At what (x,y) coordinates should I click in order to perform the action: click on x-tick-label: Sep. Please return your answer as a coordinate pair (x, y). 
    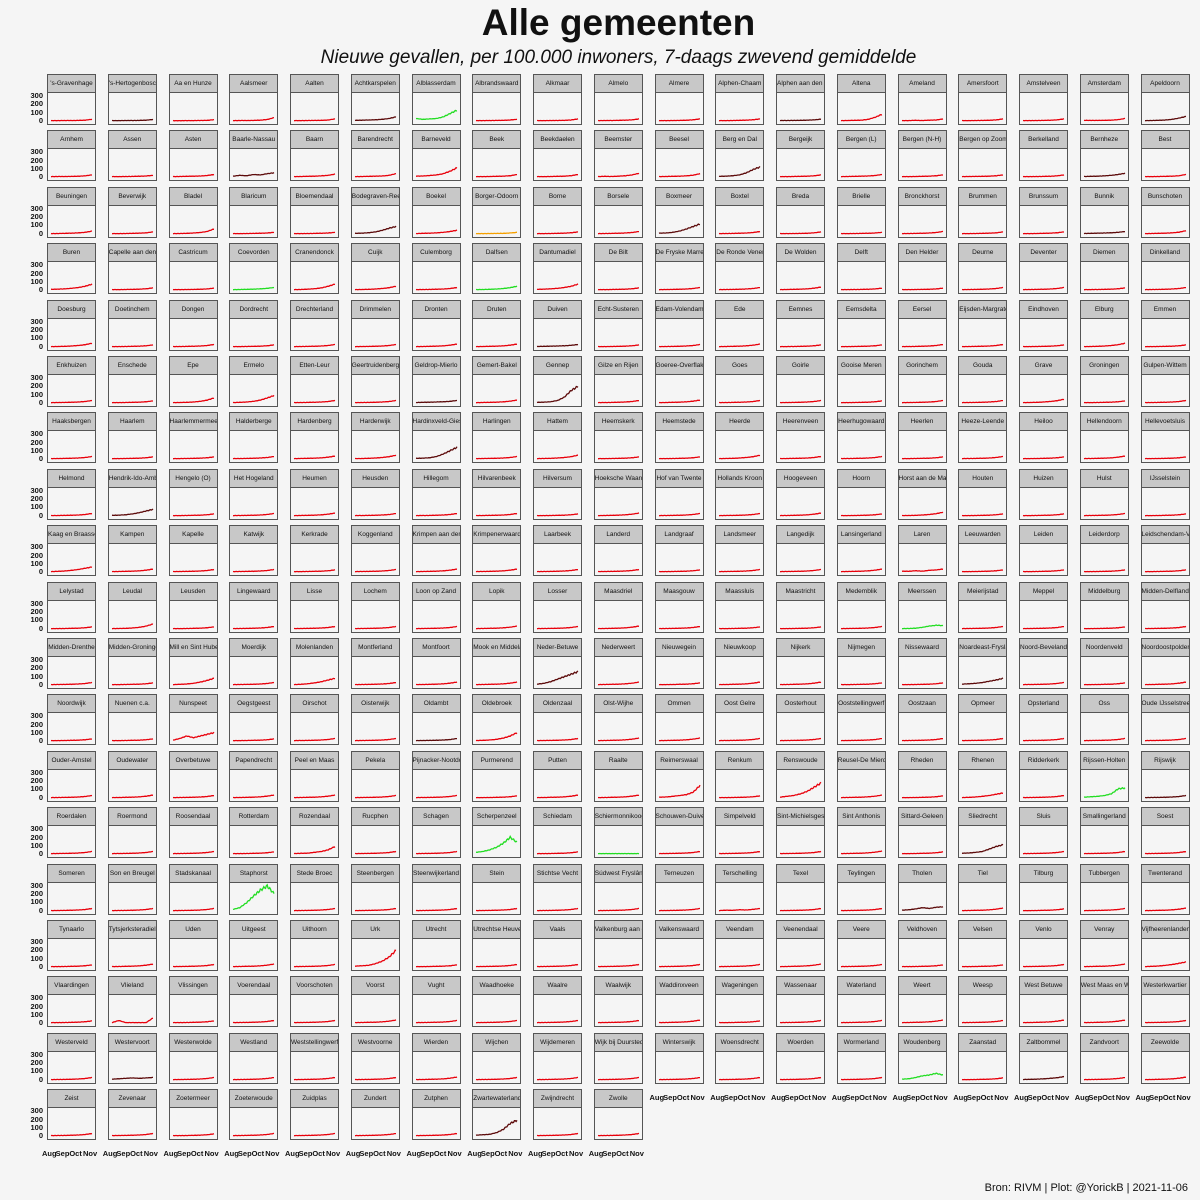
    Looking at the image, I should click on (62, 1154).